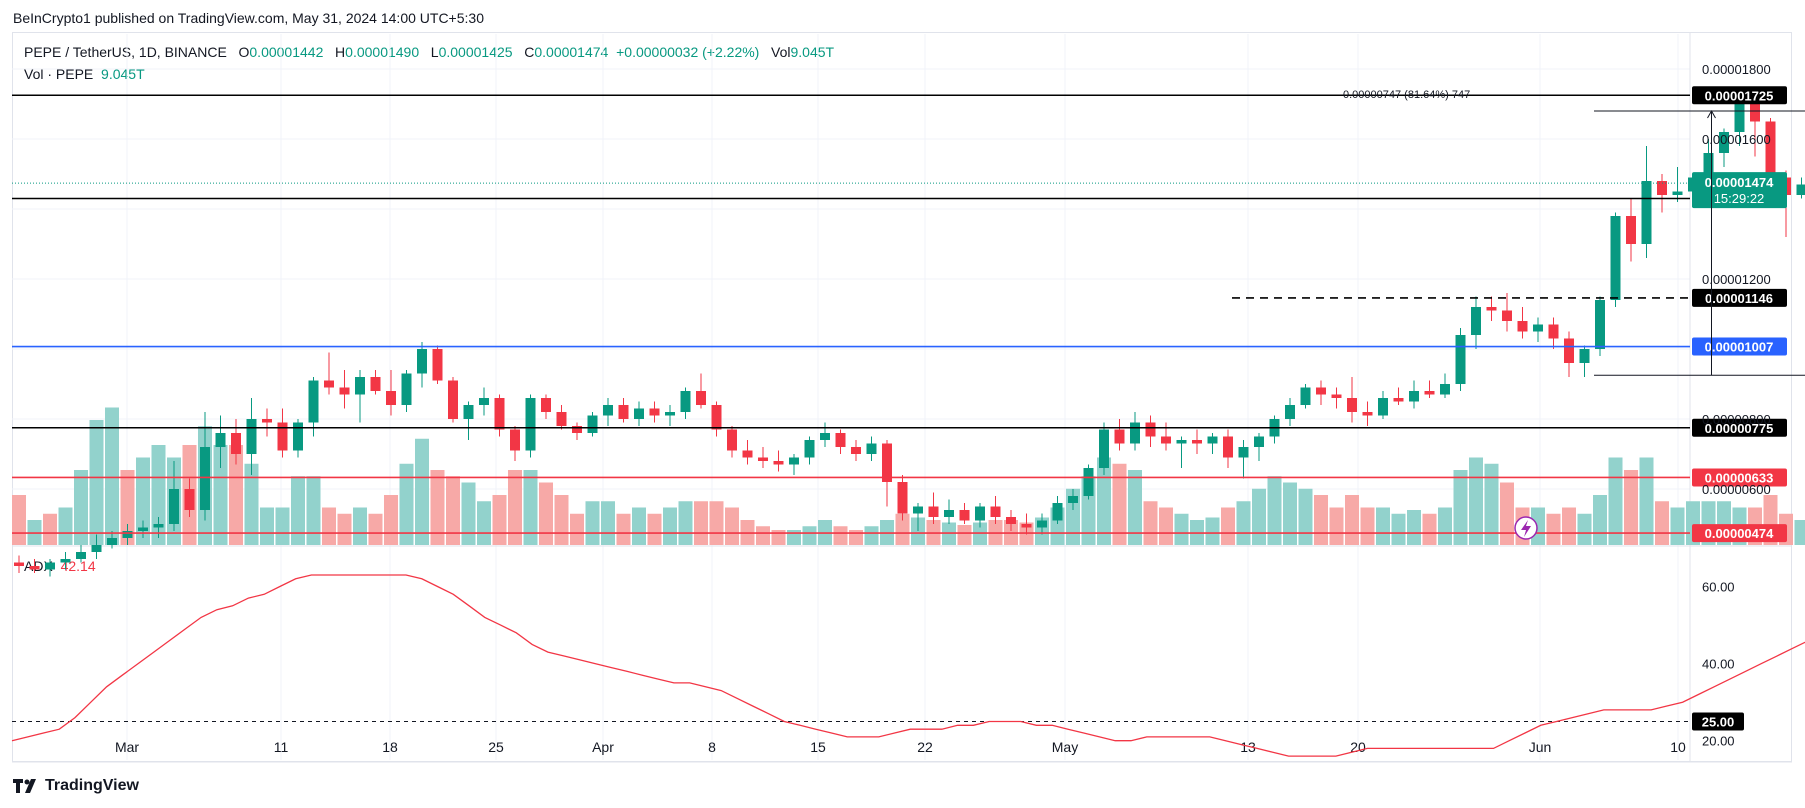 The height and width of the screenshot is (808, 1805). I want to click on price-level-label: 0.00000474, so click(1739, 533).